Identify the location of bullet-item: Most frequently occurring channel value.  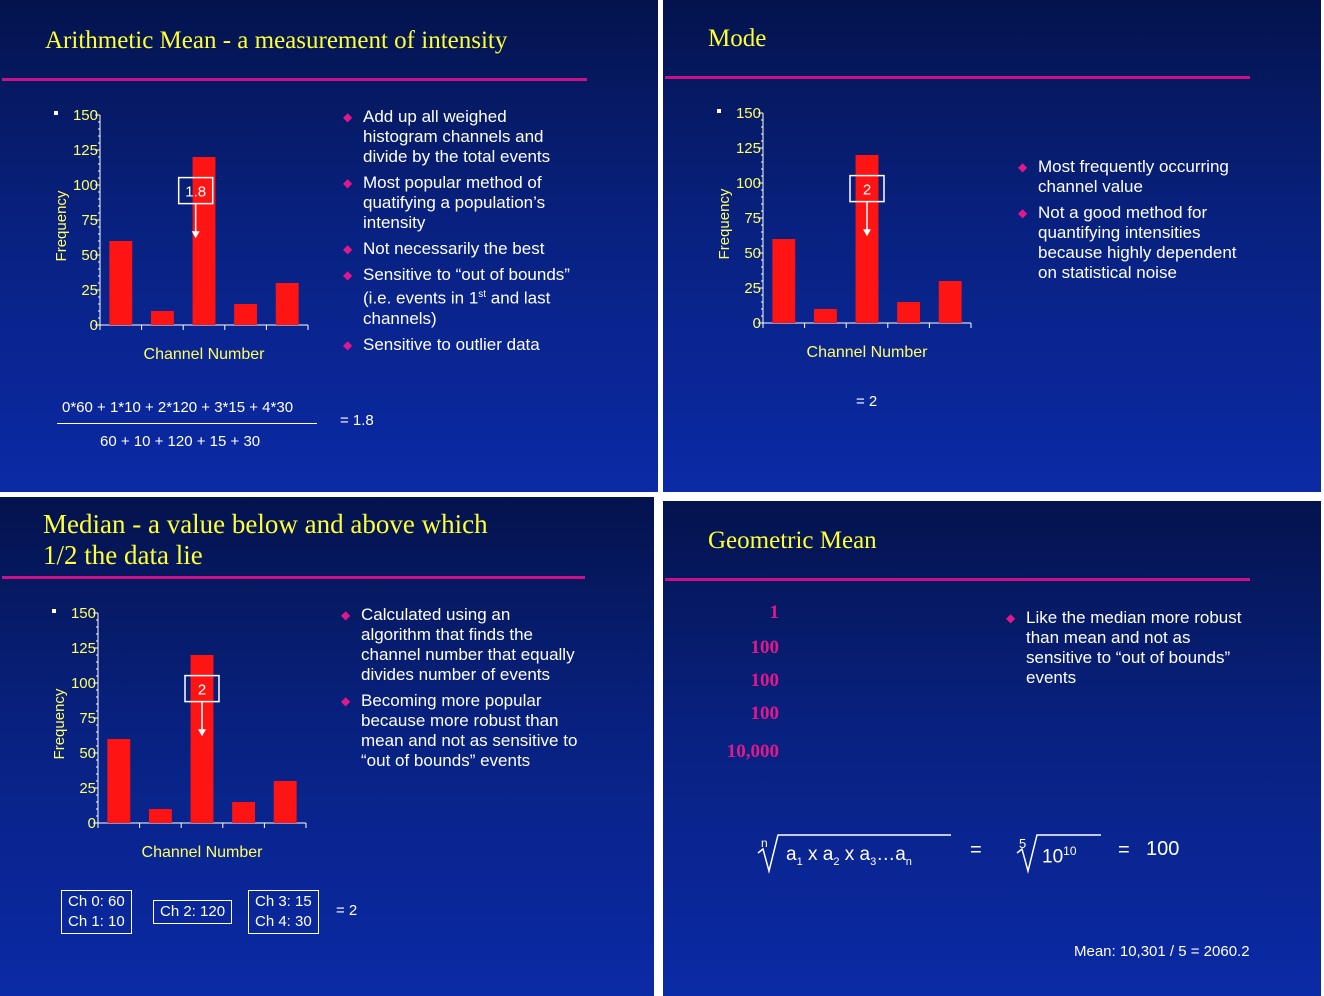
(1138, 177).